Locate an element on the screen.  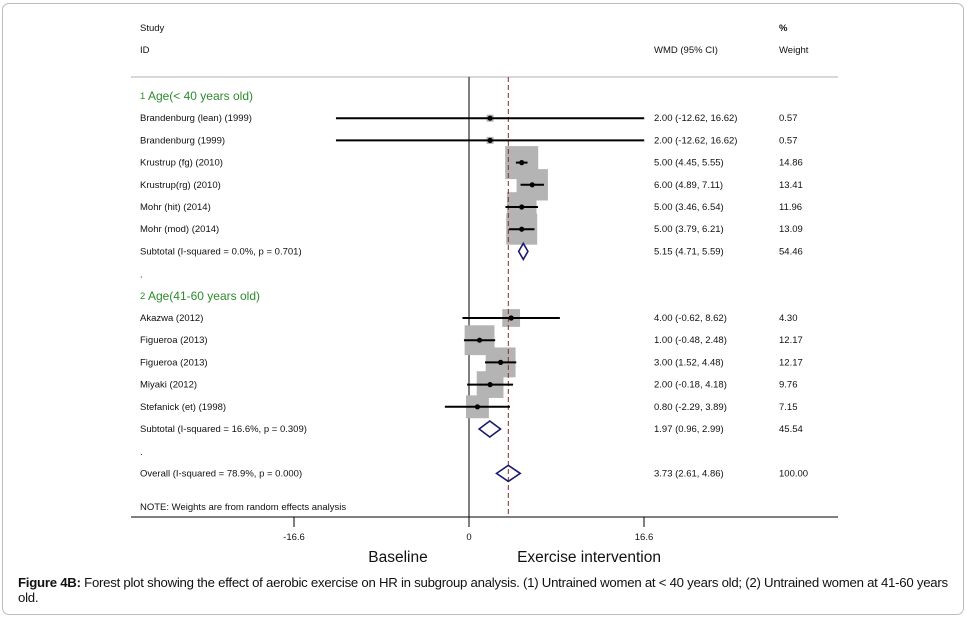
study-weight-text: 7.15 is located at coordinates (788, 407).